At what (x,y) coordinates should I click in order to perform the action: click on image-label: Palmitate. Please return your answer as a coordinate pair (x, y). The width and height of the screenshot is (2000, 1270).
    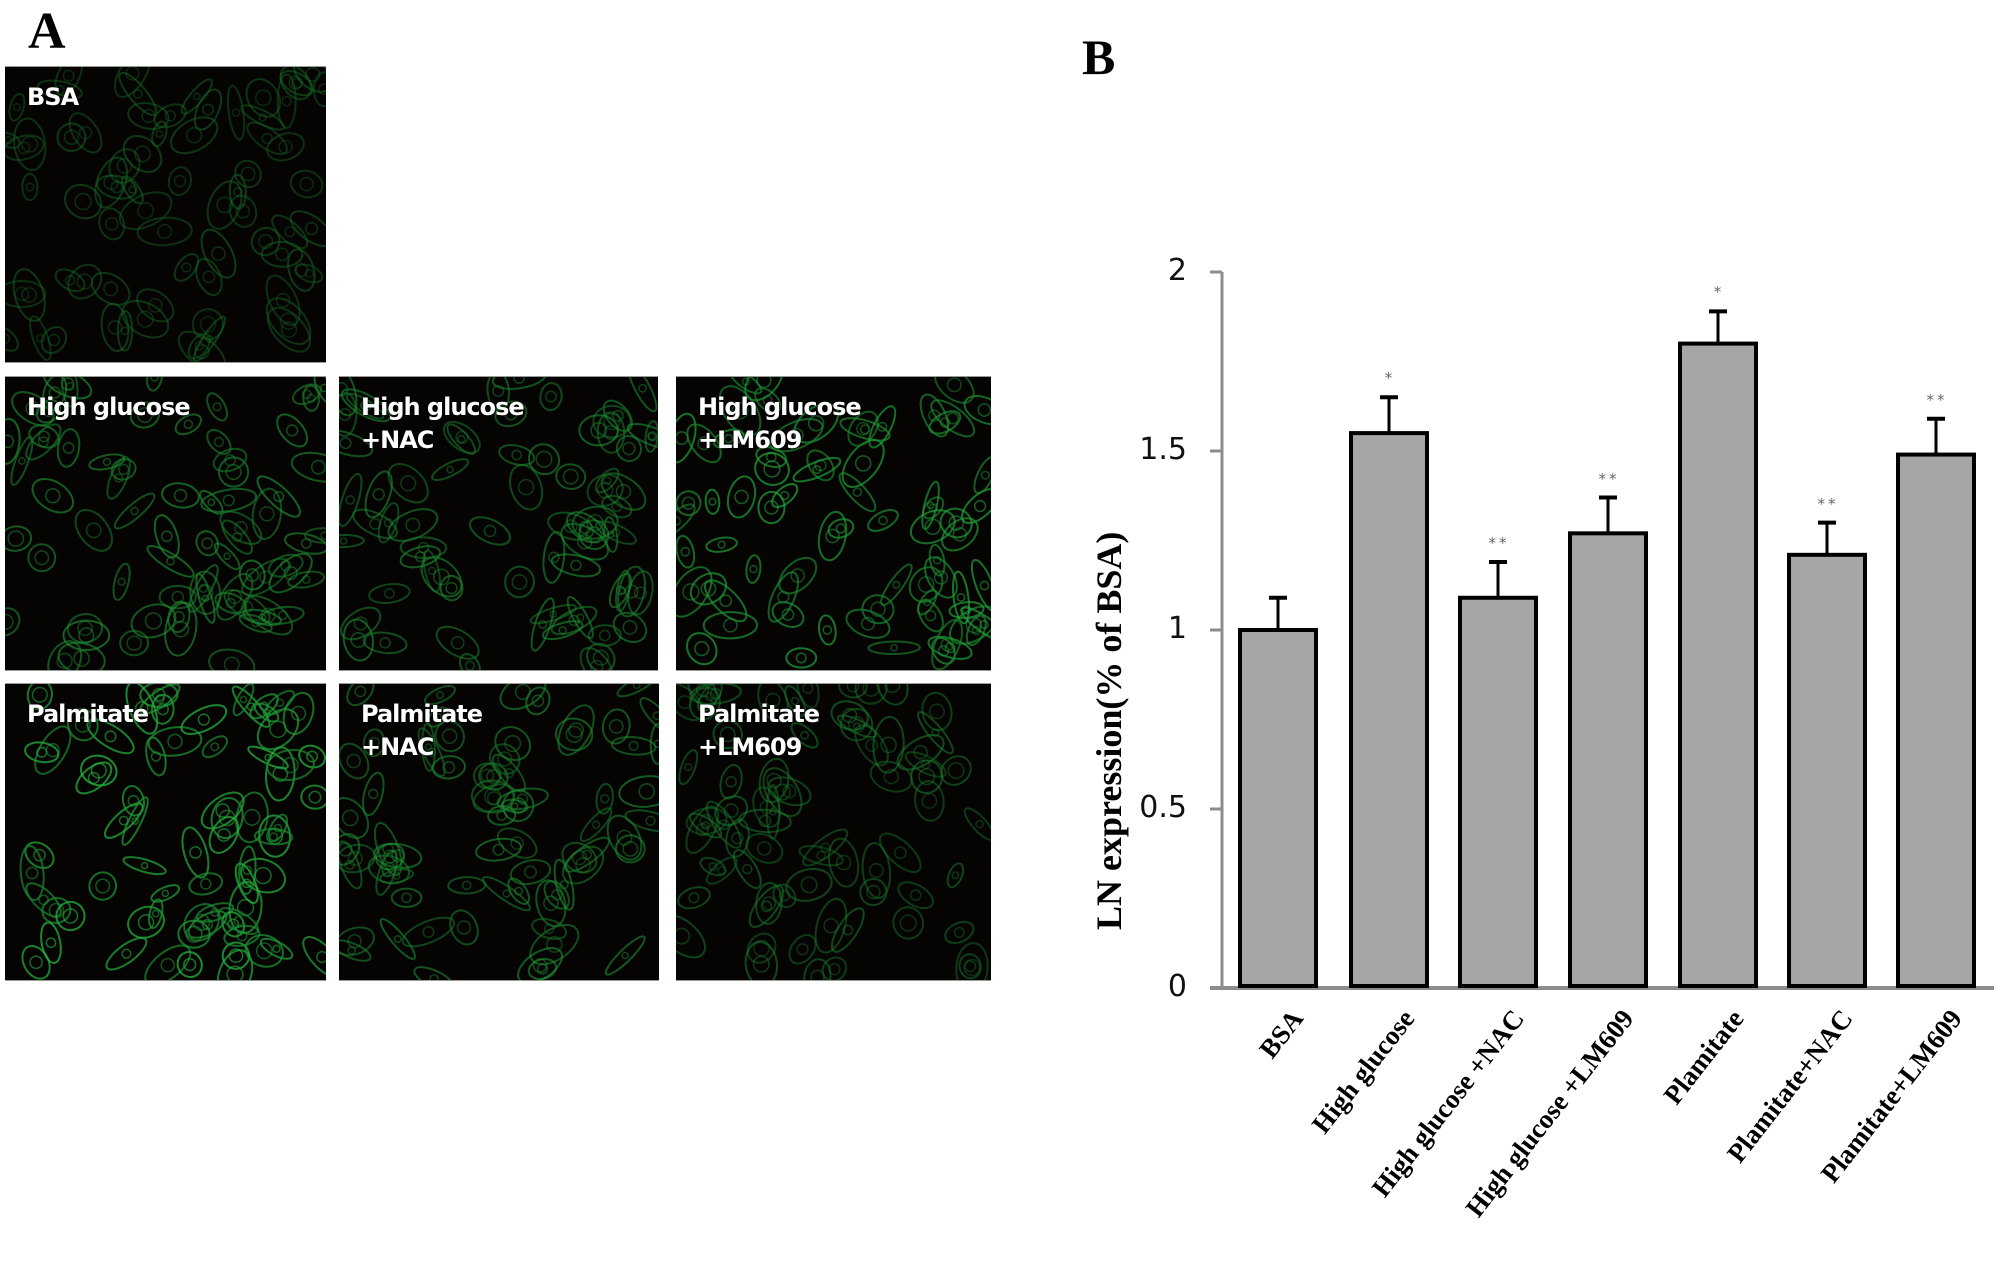
    Looking at the image, I should click on (88, 714).